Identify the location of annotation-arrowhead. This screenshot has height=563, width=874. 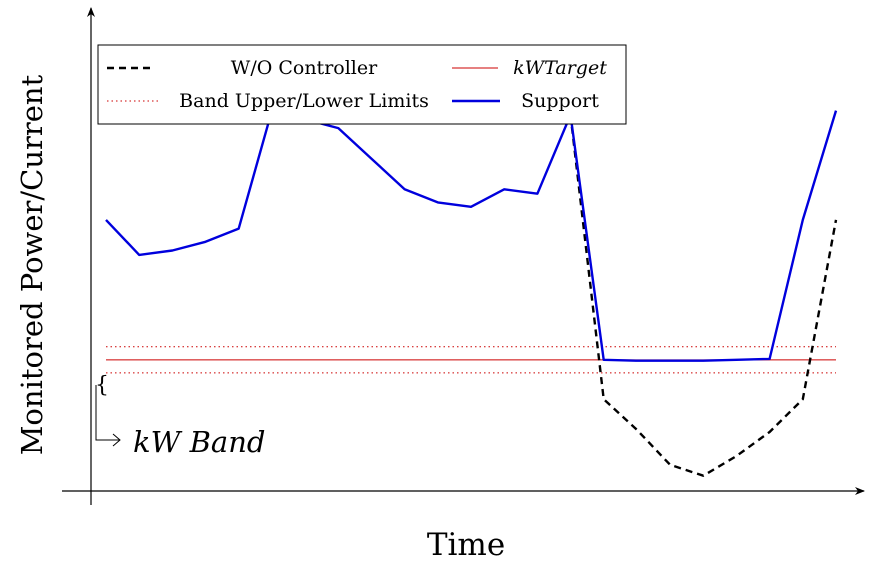
(116, 440).